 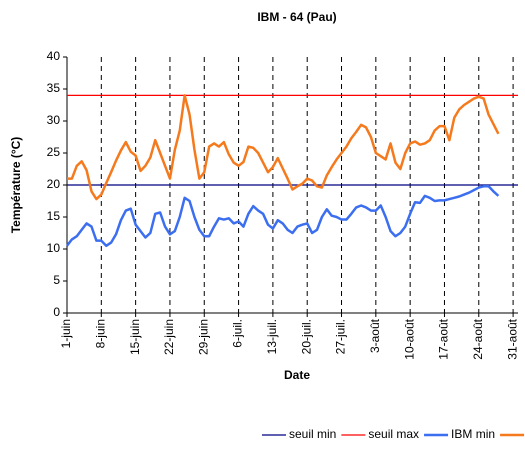 I want to click on x-tick-label: 22-juin, so click(x=169, y=337).